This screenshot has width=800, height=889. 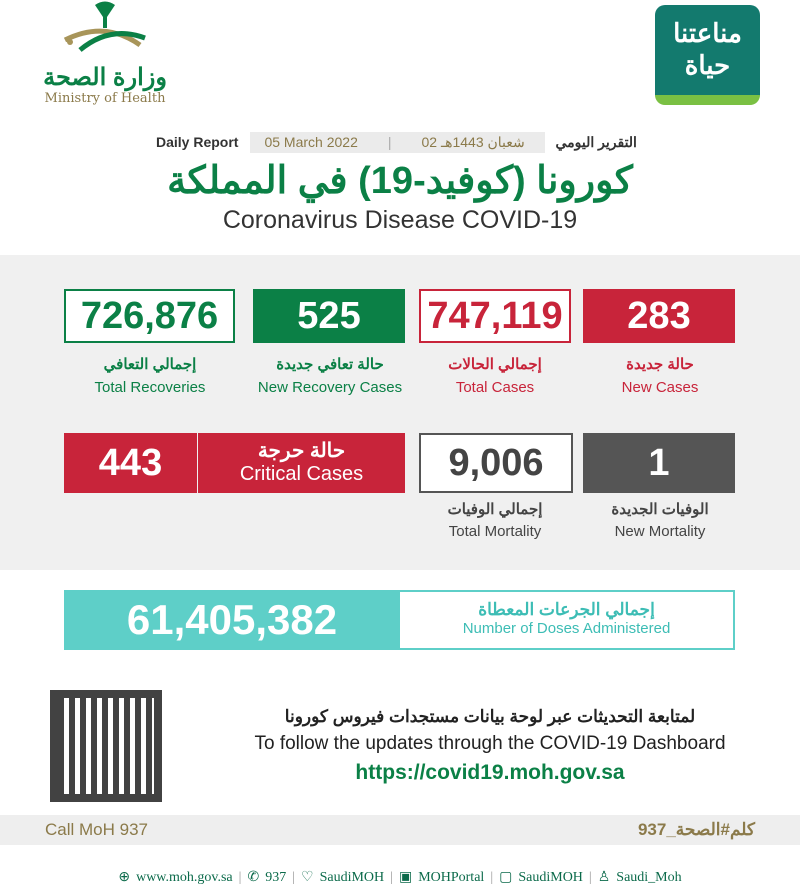 I want to click on footer-phone: 937, so click(x=276, y=877).